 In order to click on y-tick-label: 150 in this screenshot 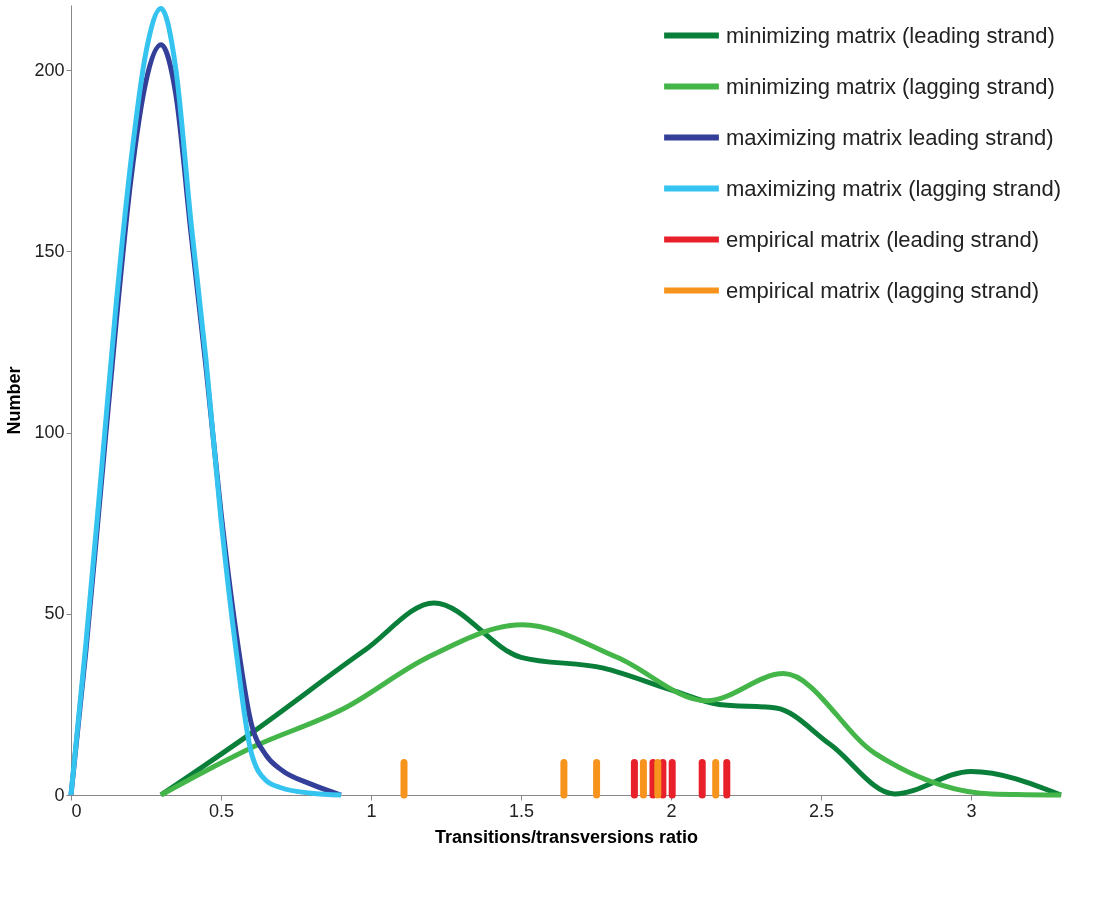, I will do `click(49, 250)`.